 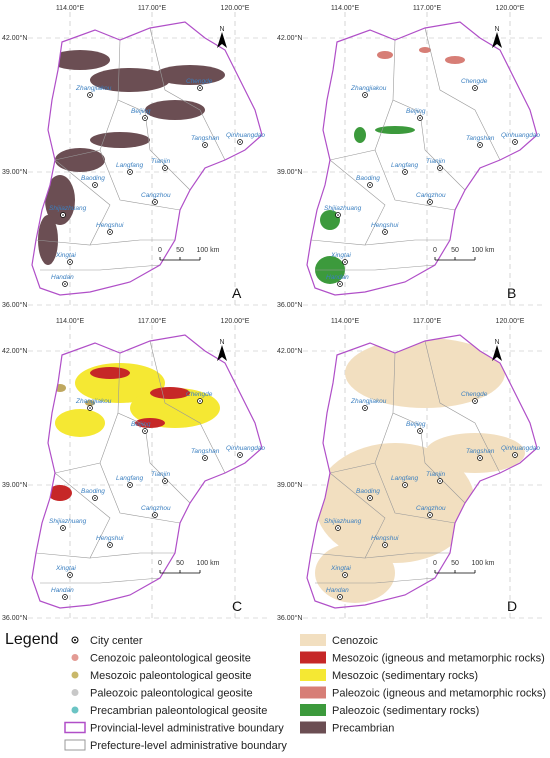 I want to click on city-name: Handan, so click(x=62, y=277).